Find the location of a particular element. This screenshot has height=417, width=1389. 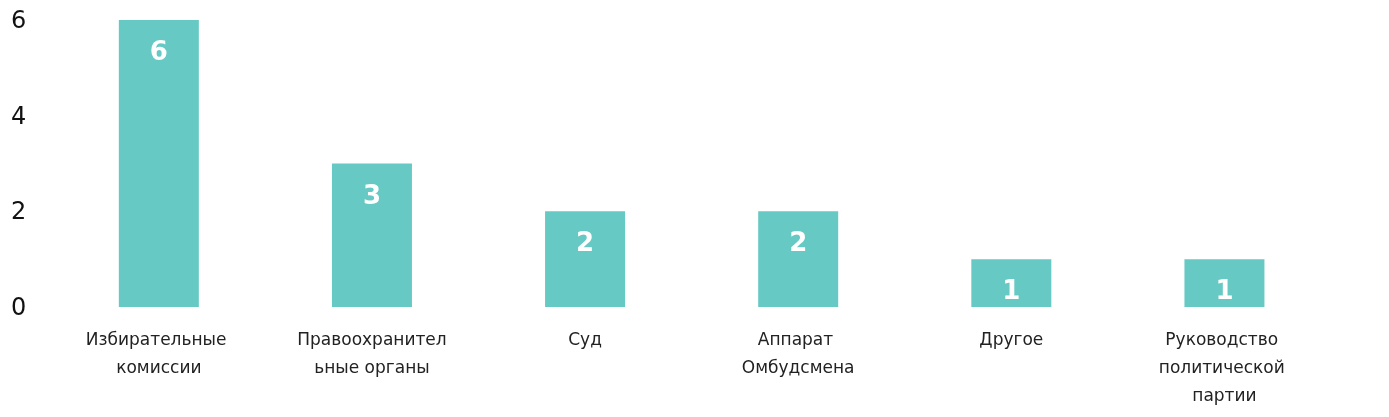

x-tick-label: Избирательные комиссии is located at coordinates (158, 353).